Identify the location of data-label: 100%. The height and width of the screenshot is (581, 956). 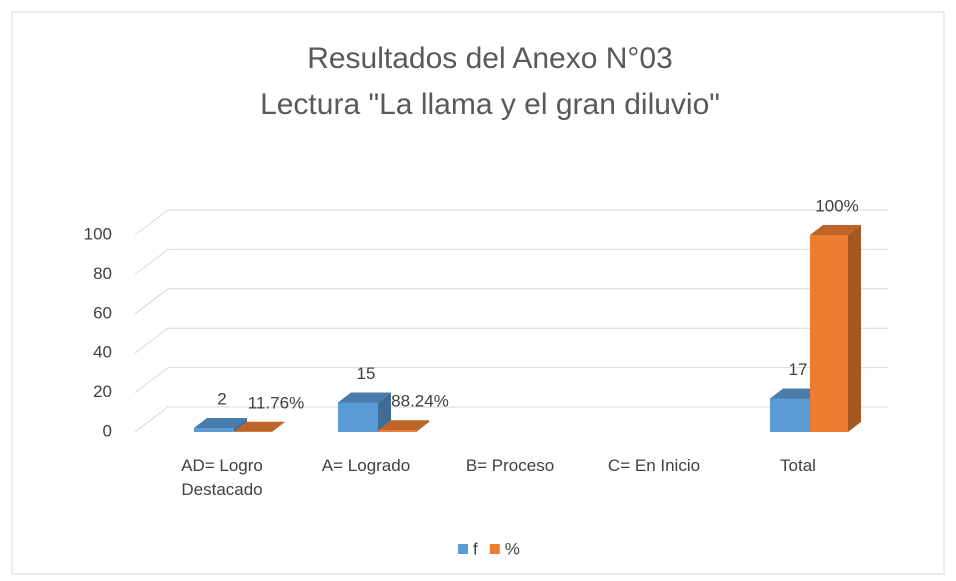
(836, 205).